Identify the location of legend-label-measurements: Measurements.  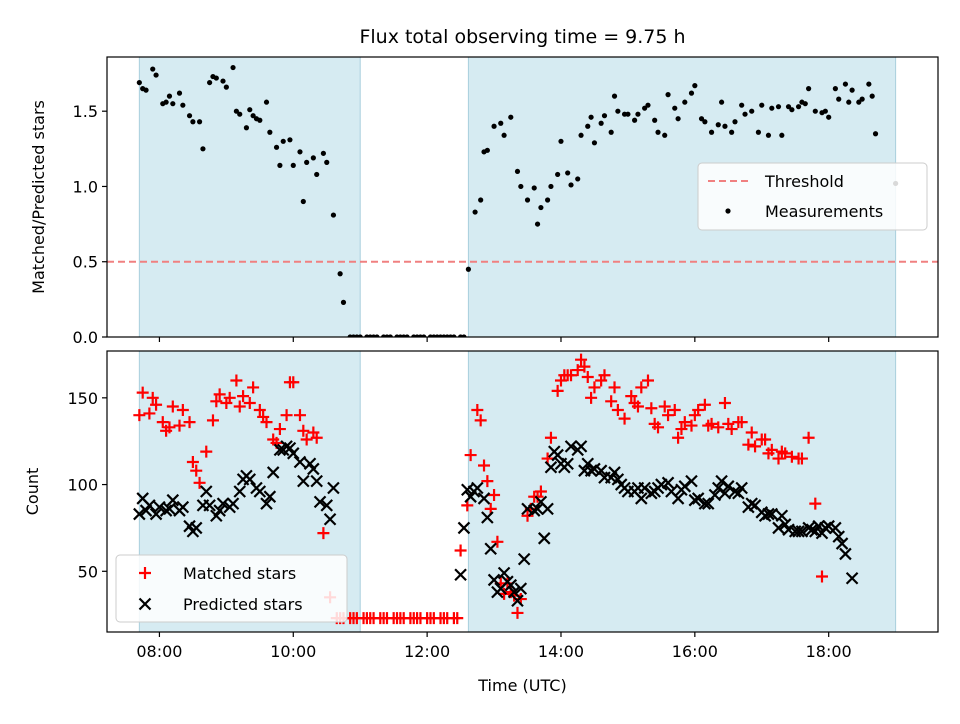
(824, 211).